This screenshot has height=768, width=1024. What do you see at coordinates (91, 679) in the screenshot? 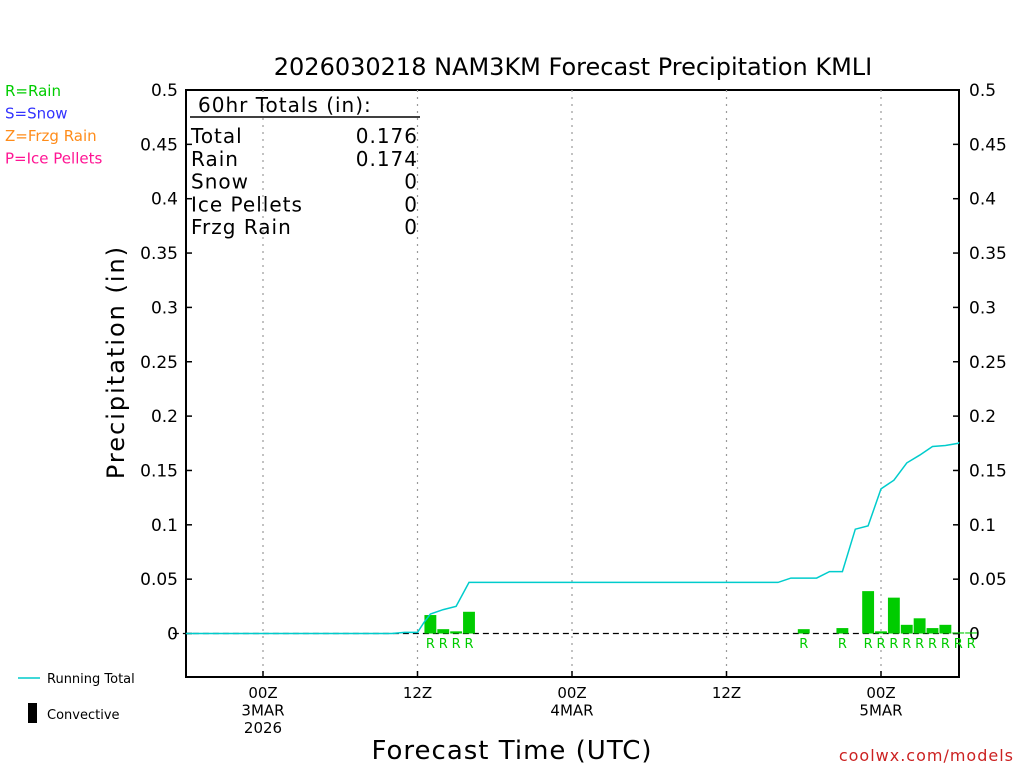
I see `running-total-legend-label: Running Total` at bounding box center [91, 679].